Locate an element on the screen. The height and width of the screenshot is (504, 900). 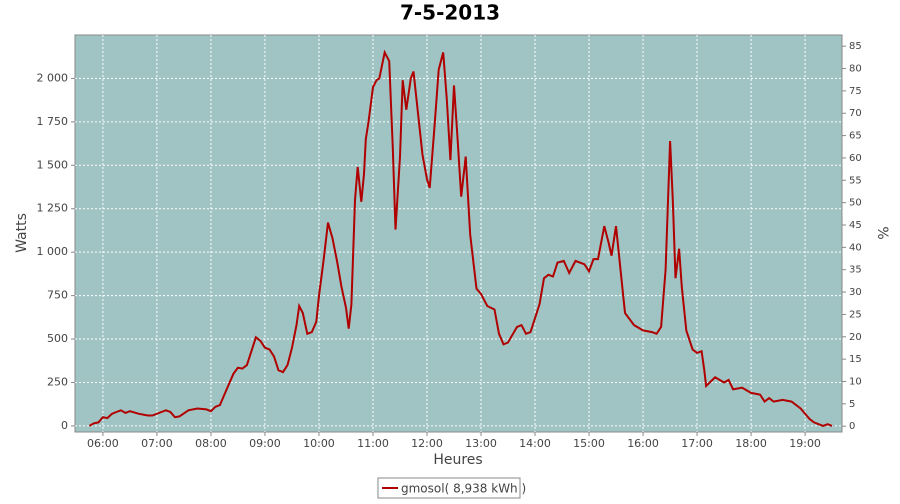
y-tick-label: 0 is located at coordinates (64, 425).